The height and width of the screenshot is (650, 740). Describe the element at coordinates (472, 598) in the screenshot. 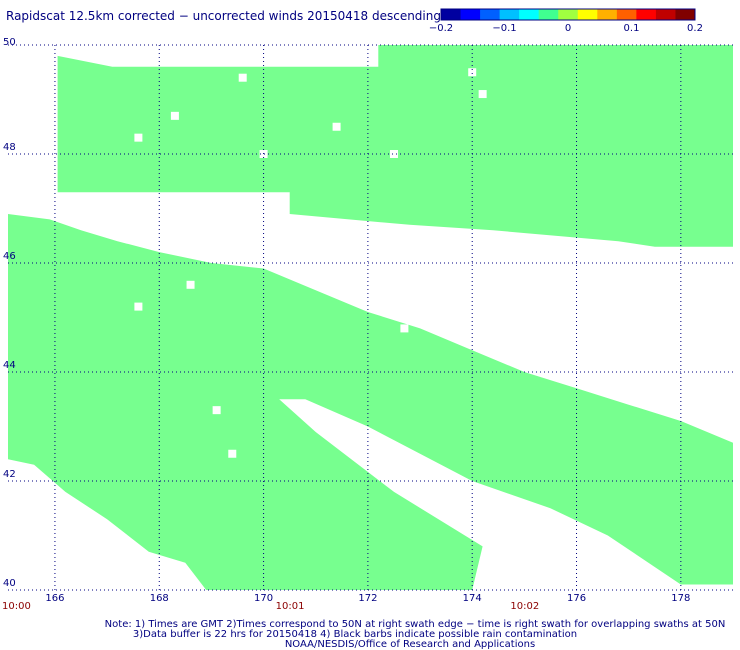

I see `x-tick-label: 174` at that location.